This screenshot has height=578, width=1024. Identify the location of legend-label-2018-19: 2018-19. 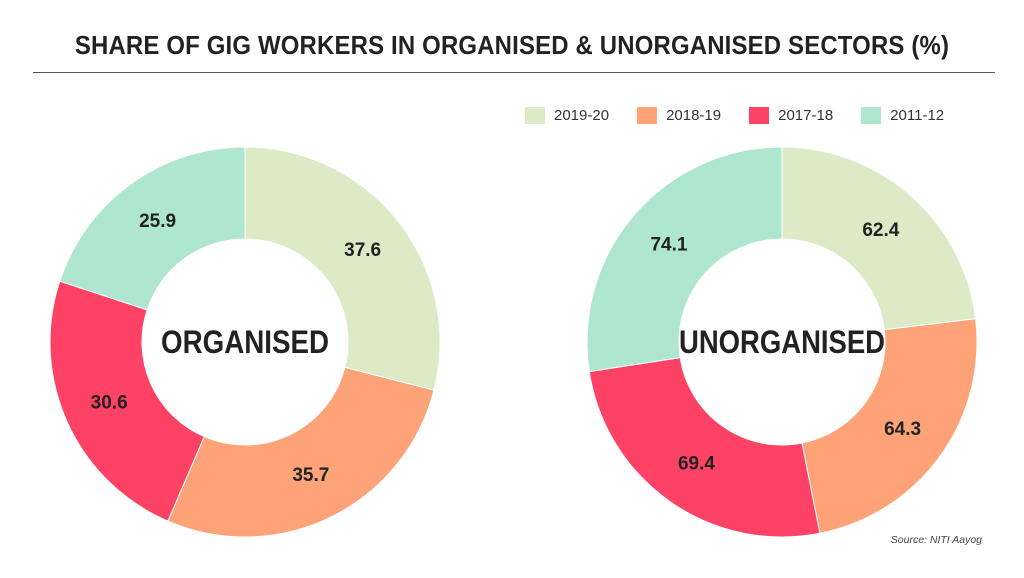
(694, 115).